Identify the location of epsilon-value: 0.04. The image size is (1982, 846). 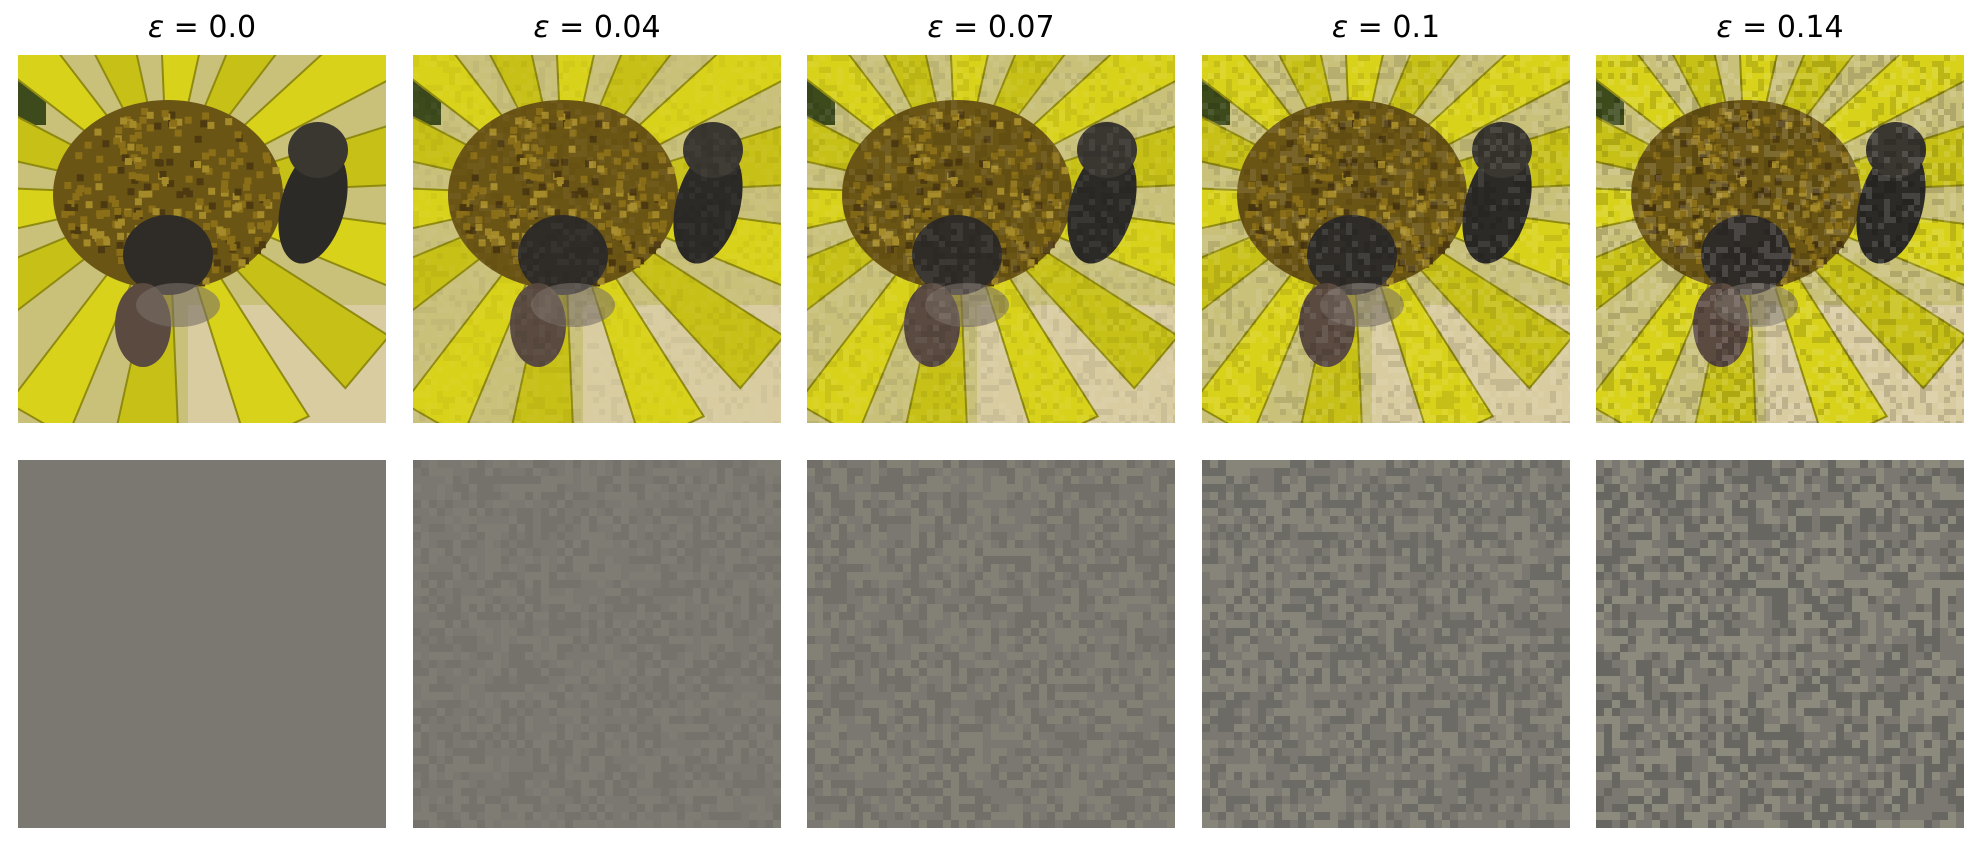
(627, 27).